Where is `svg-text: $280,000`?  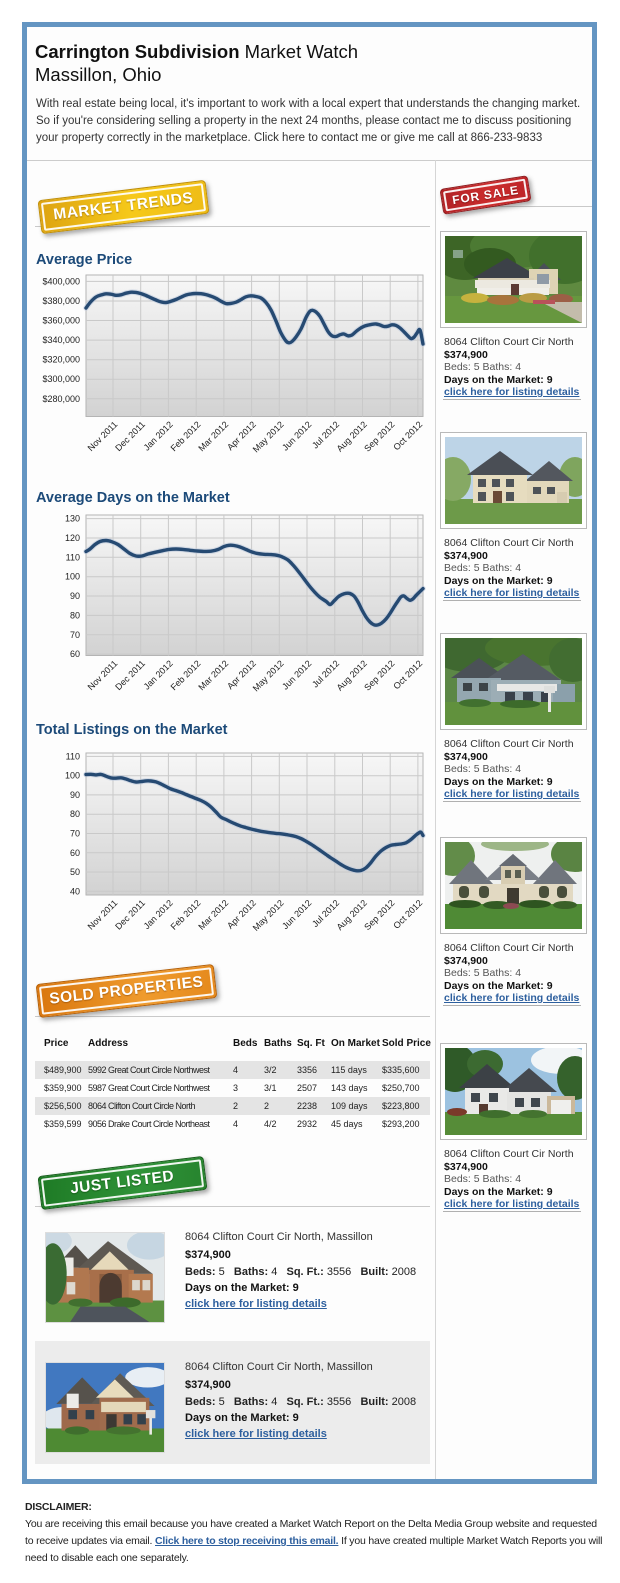 svg-text: $280,000 is located at coordinates (61, 399).